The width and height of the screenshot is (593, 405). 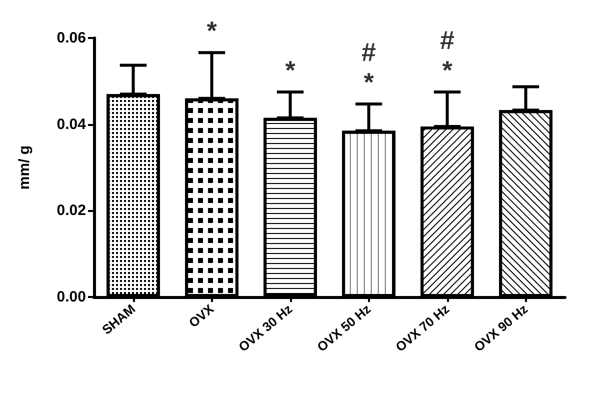 I want to click on y-tick-label: 0.06, so click(x=71, y=38).